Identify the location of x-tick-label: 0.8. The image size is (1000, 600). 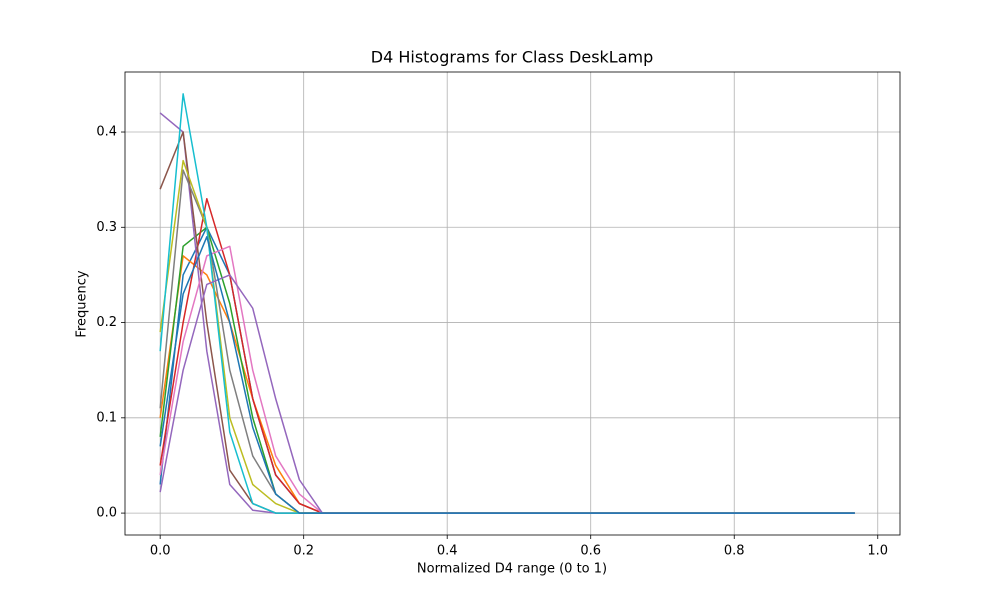
(734, 551).